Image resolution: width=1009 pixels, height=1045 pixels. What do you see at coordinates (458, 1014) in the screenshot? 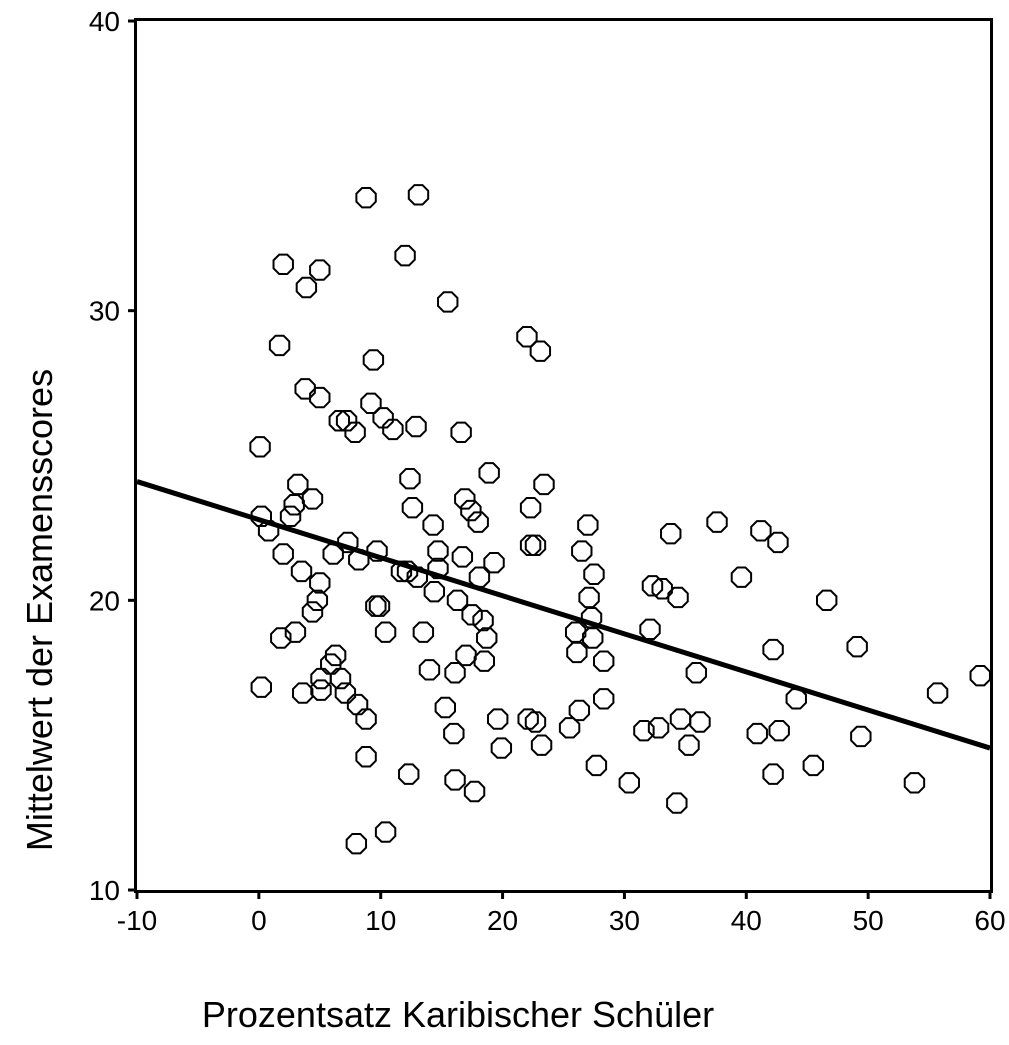
I see `x-axis-title: Prozentsatz Karibischer Schüler` at bounding box center [458, 1014].